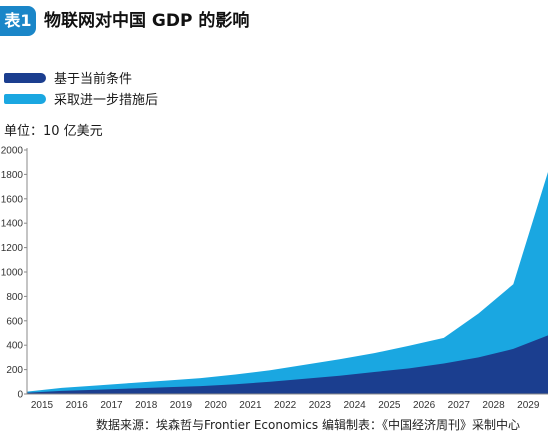 This screenshot has width=550, height=433. What do you see at coordinates (12, 151) in the screenshot?
I see `y-tick-label: 2000` at bounding box center [12, 151].